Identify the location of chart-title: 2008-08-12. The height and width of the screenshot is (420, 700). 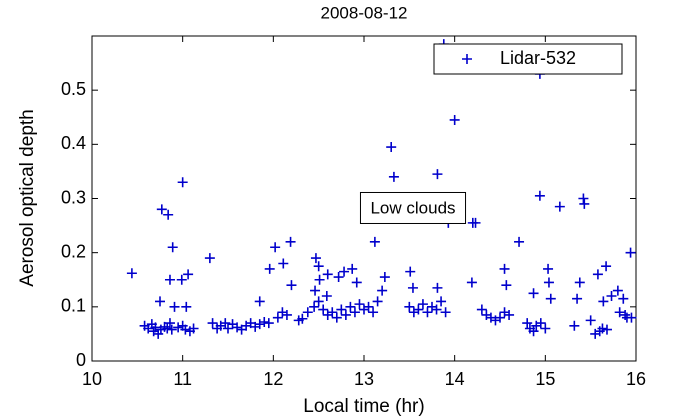
(364, 12).